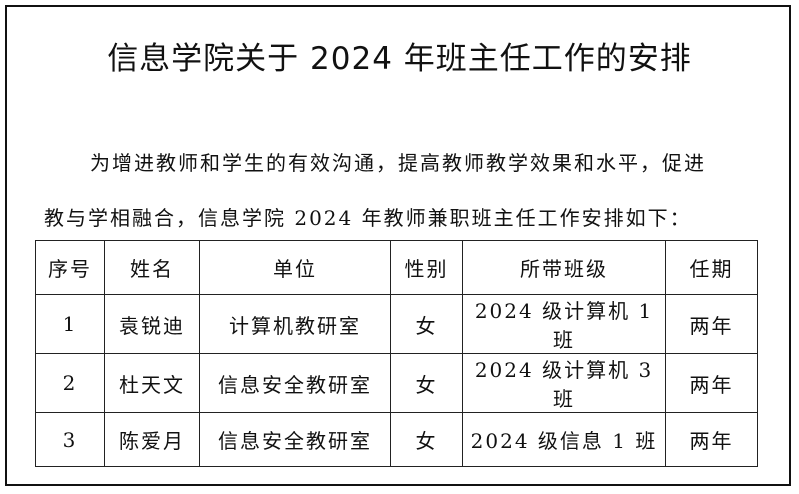  Describe the element at coordinates (564, 267) in the screenshot. I see `header-cell: 所带班级` at that location.